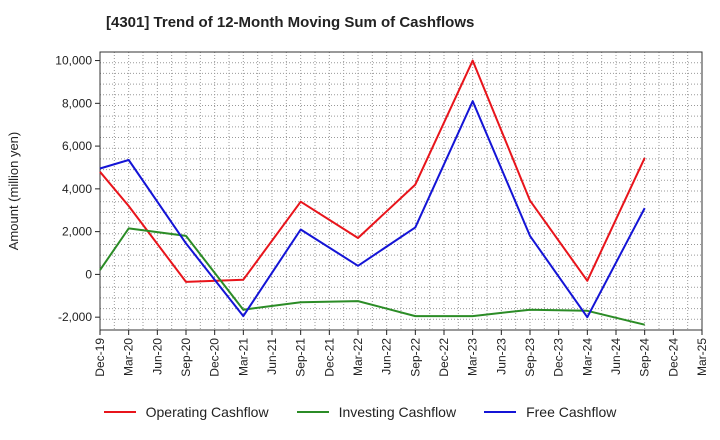 This screenshot has height=440, width=720. I want to click on legend-item-operating: Operating Cashflow, so click(186, 412).